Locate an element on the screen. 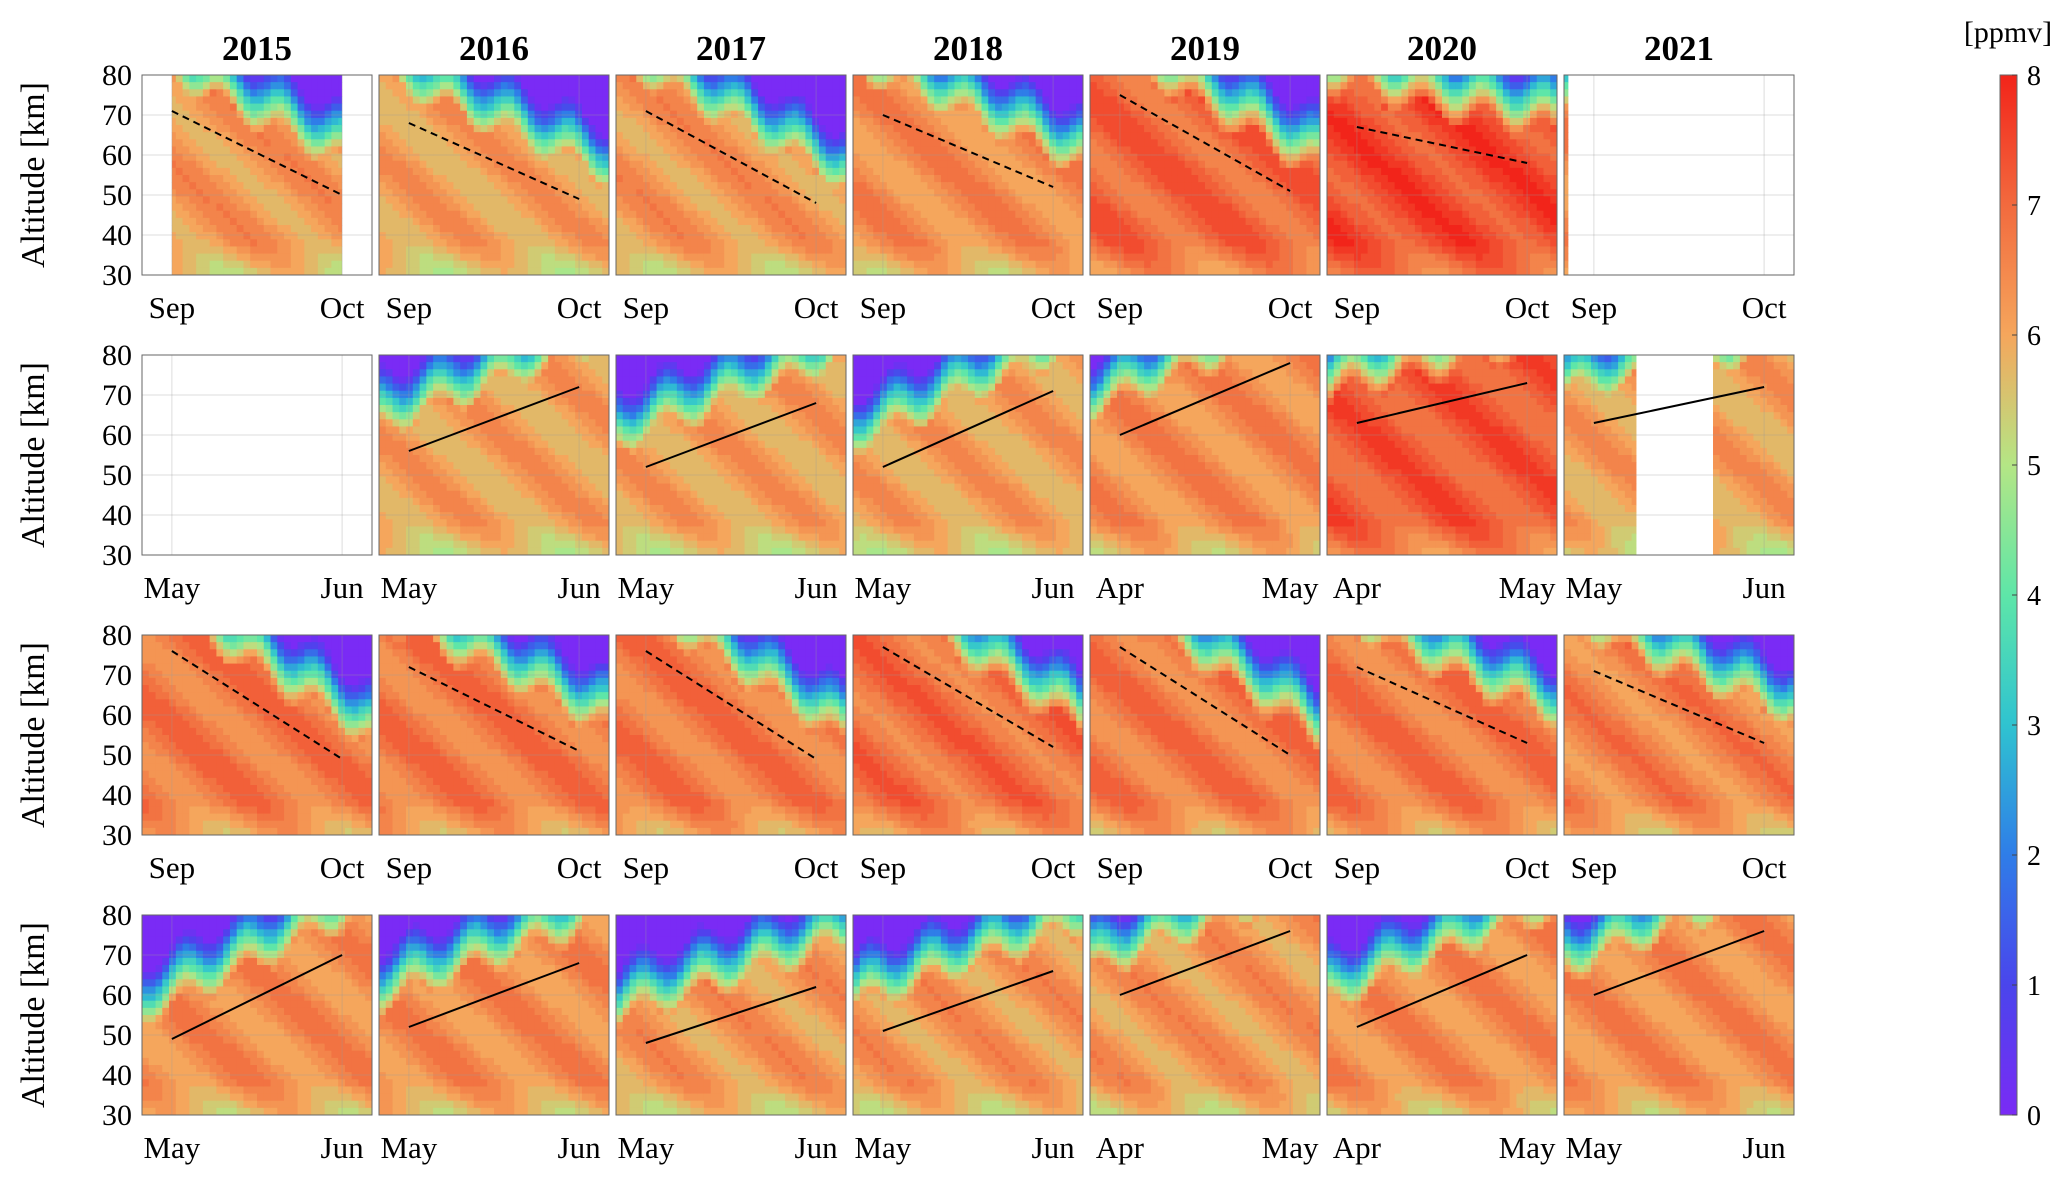 The height and width of the screenshot is (1183, 2067). colorbar-tick-label: 7 is located at coordinates (2034, 206).